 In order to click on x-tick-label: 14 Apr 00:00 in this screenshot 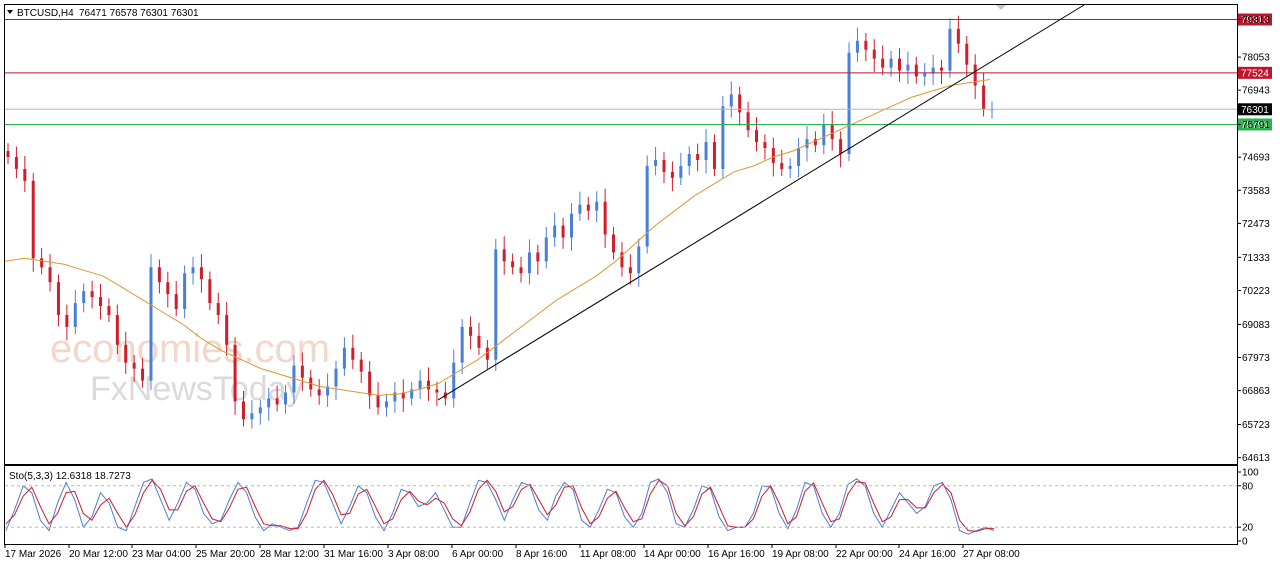, I will do `click(672, 554)`.